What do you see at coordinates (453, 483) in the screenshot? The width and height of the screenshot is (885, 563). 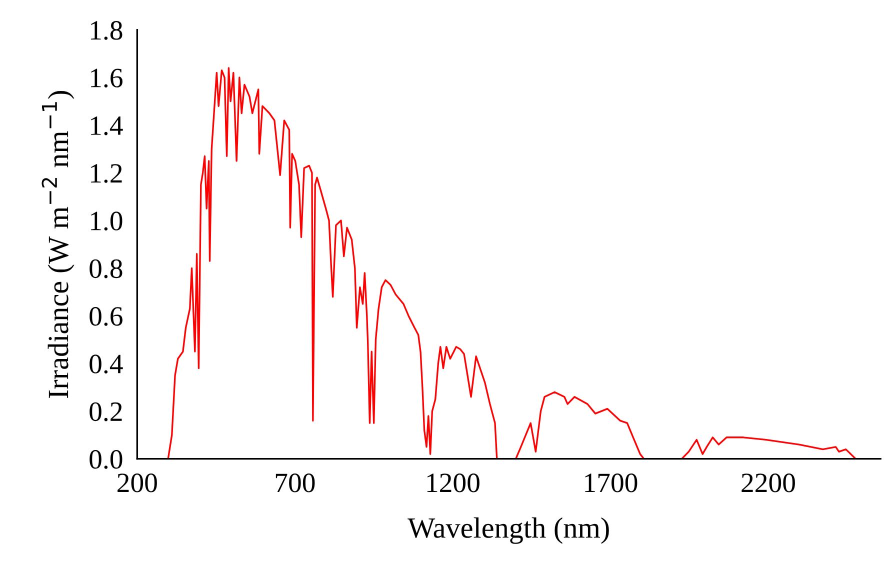 I see `x-tick-label: 1200` at bounding box center [453, 483].